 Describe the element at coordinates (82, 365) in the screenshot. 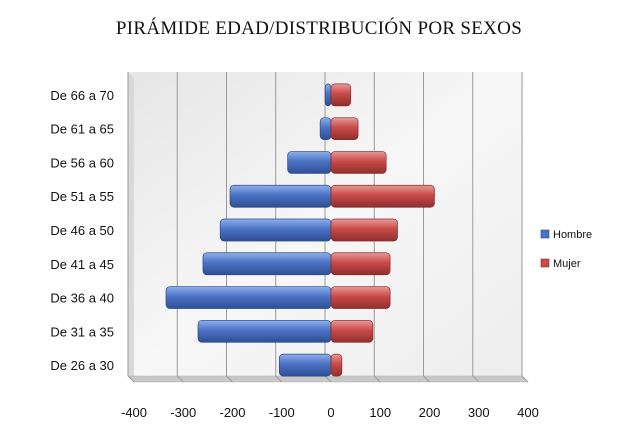

I see `category-label: De 26 a 30` at that location.